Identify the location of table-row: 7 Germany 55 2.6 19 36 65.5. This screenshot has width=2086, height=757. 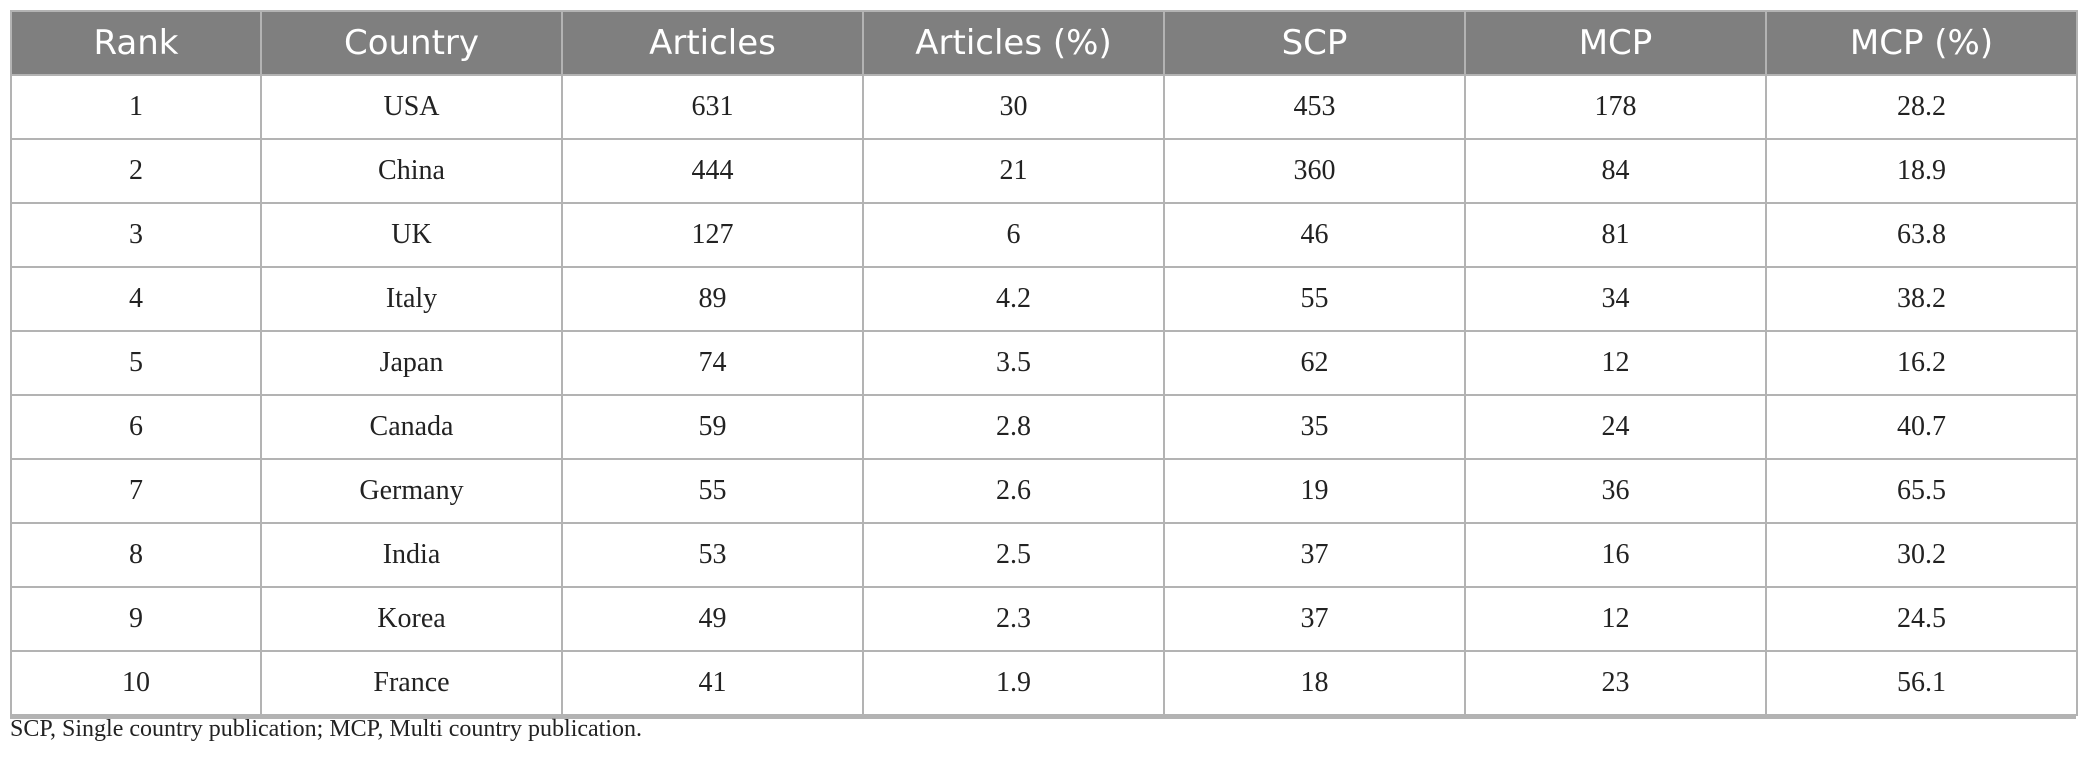
(1044, 491).